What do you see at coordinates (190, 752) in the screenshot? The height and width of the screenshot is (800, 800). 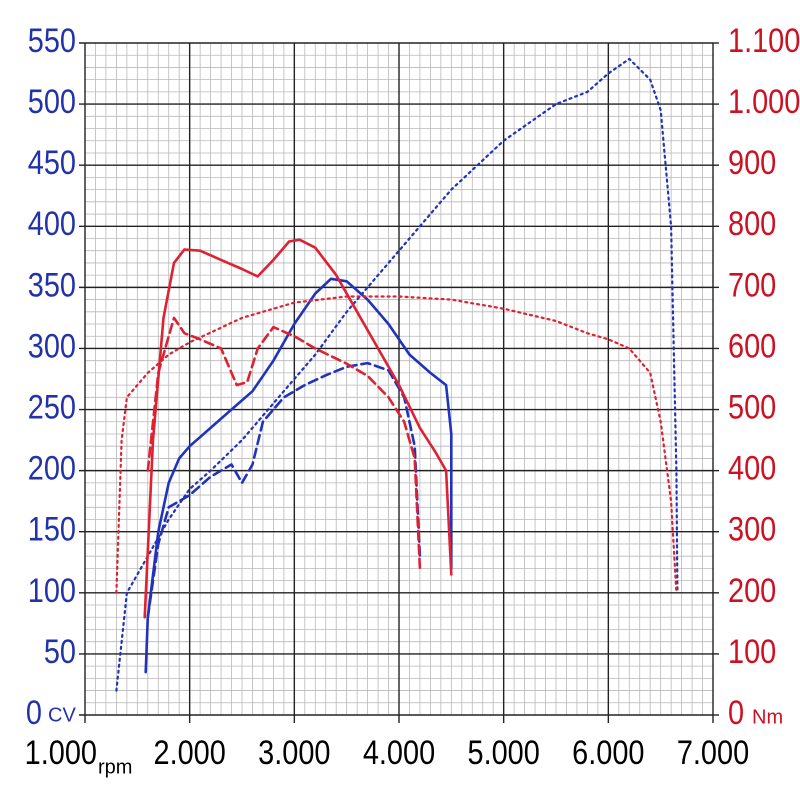 I see `x-tick-label: 2.000` at bounding box center [190, 752].